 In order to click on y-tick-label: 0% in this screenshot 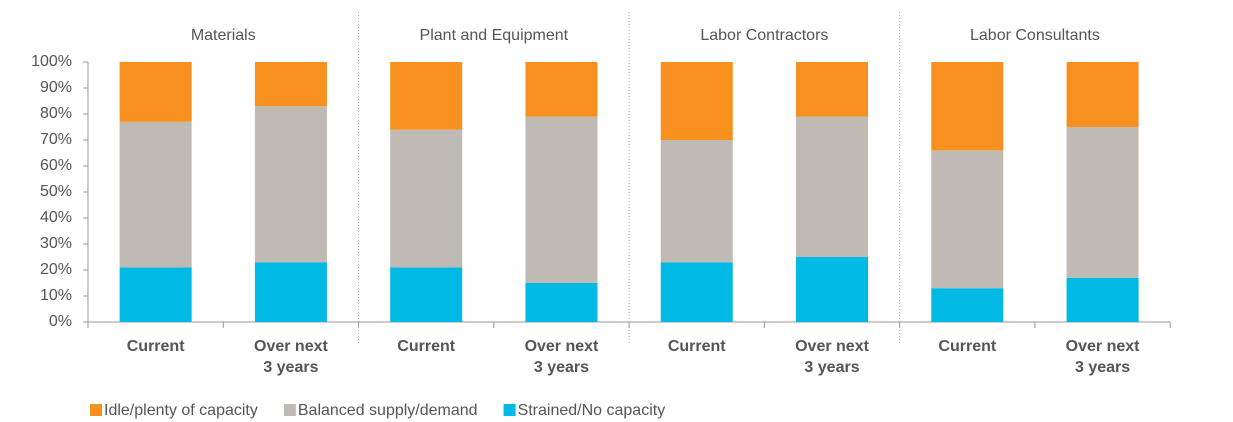, I will do `click(60, 321)`.